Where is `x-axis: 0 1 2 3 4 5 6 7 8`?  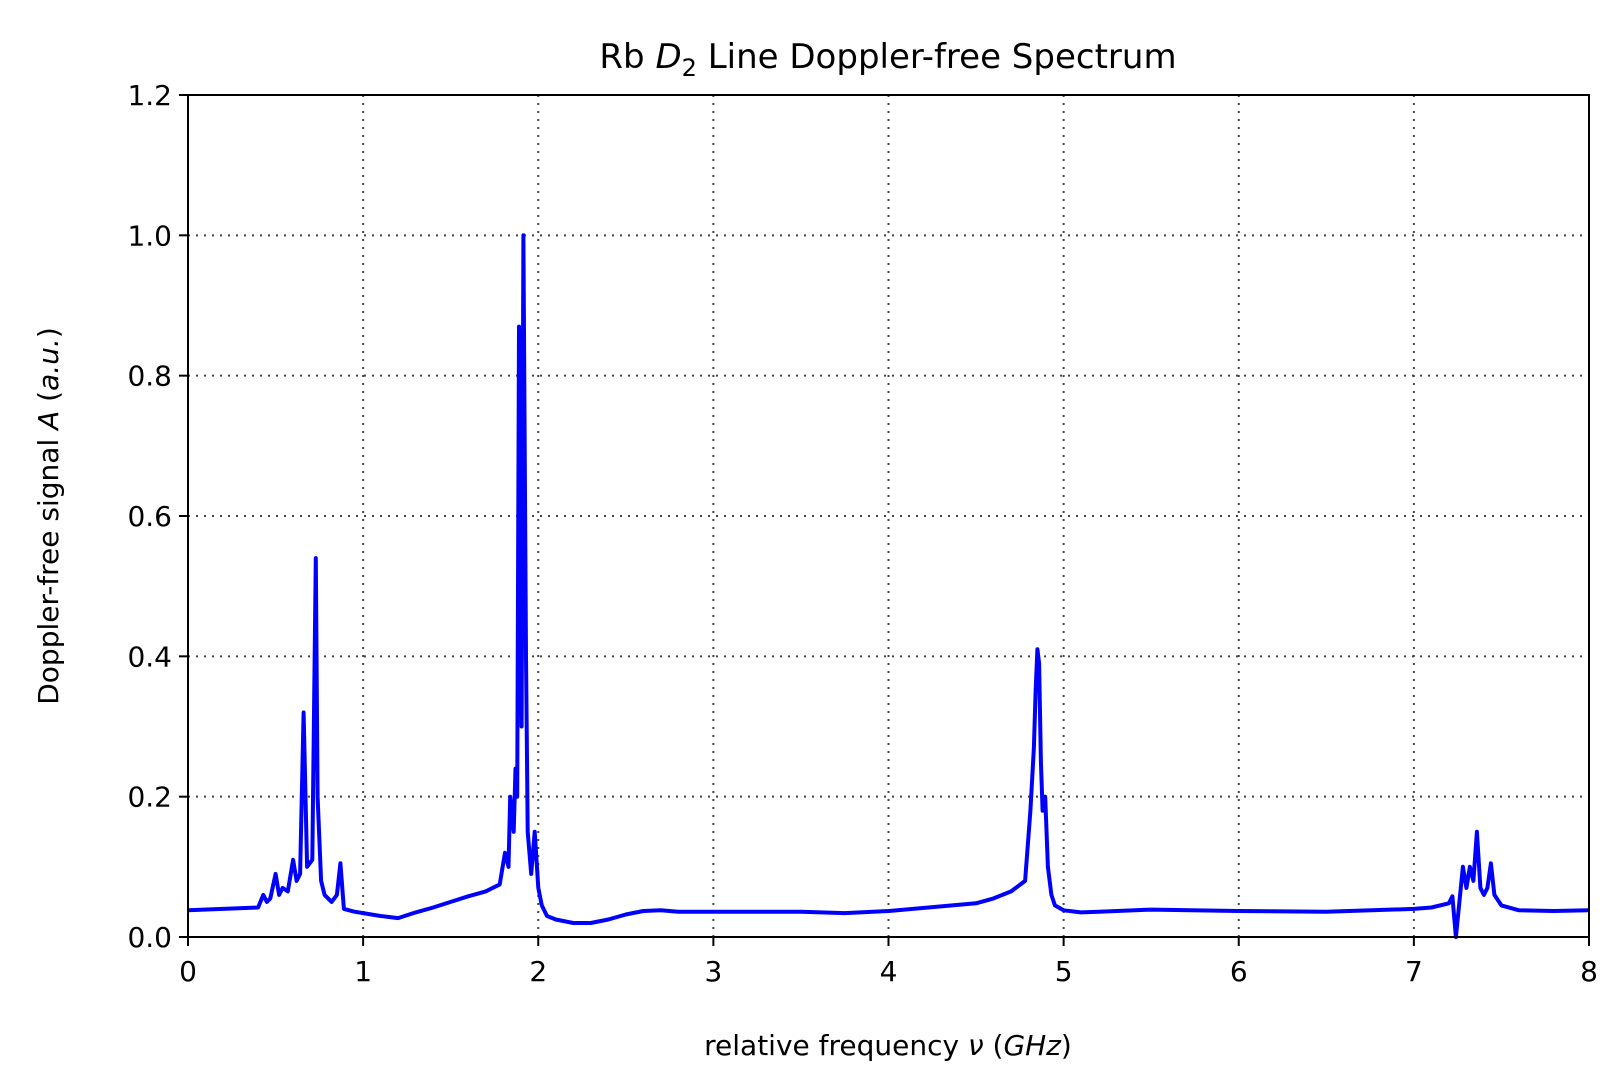
x-axis: 0 1 2 3 4 5 6 7 8 is located at coordinates (888, 962).